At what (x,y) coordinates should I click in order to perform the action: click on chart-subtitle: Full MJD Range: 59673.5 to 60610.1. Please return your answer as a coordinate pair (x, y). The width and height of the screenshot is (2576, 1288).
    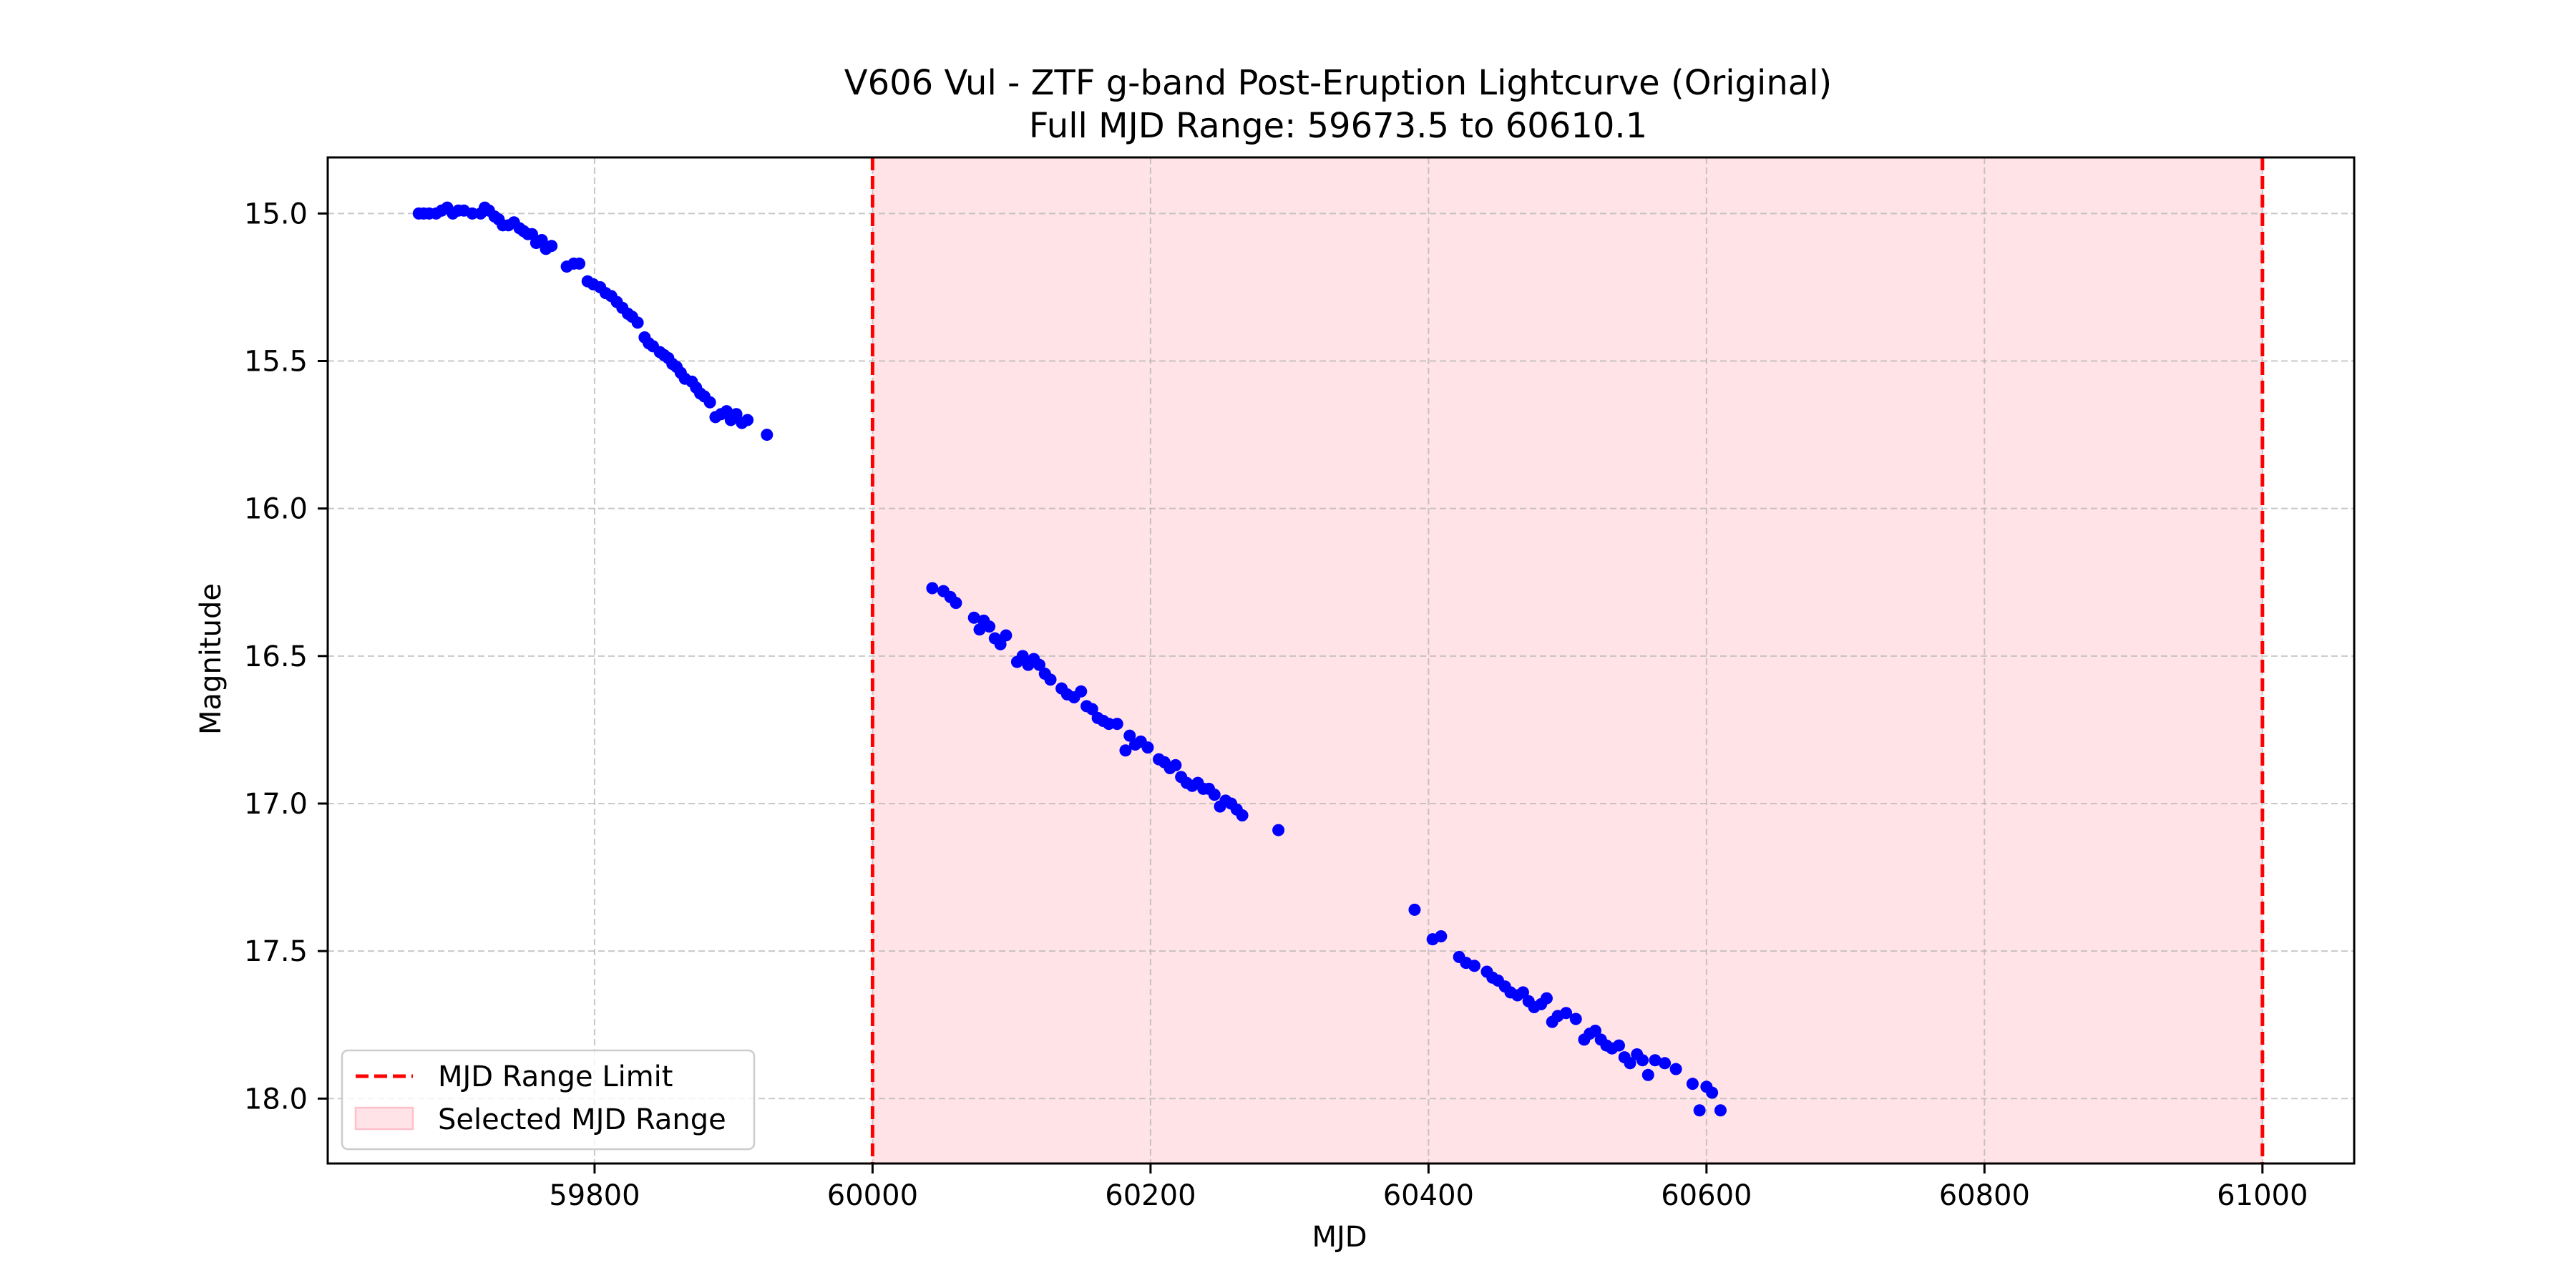
    Looking at the image, I should click on (1338, 126).